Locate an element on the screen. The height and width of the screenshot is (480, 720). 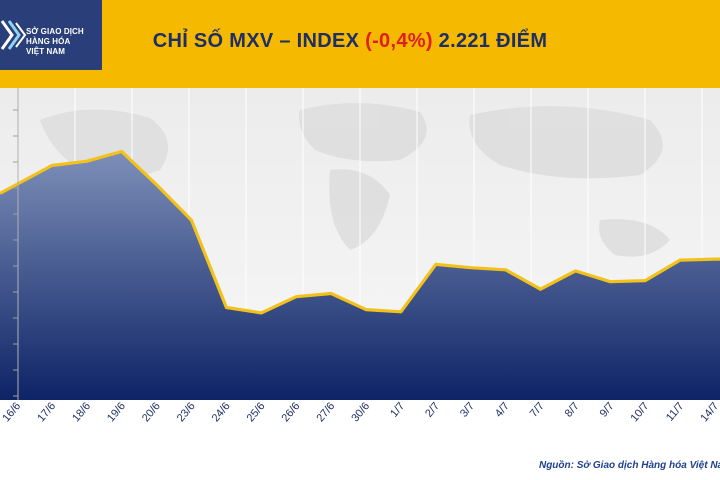
x-tick-label: 14/7 is located at coordinates (709, 412).